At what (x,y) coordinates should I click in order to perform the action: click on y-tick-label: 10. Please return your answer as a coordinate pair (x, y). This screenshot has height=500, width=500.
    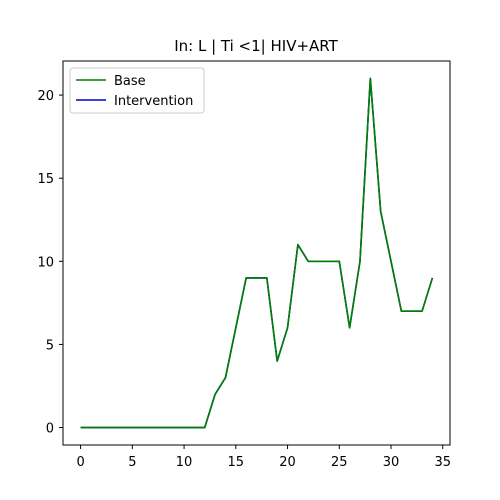
    Looking at the image, I should click on (45, 262).